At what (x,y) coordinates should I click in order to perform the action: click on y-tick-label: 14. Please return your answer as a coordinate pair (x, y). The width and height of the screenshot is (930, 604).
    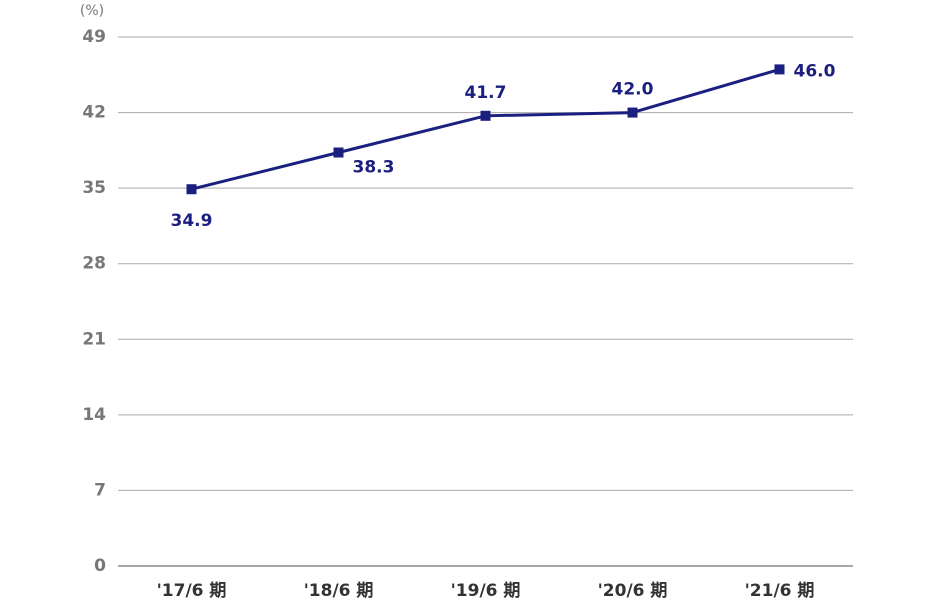
    Looking at the image, I should click on (94, 415).